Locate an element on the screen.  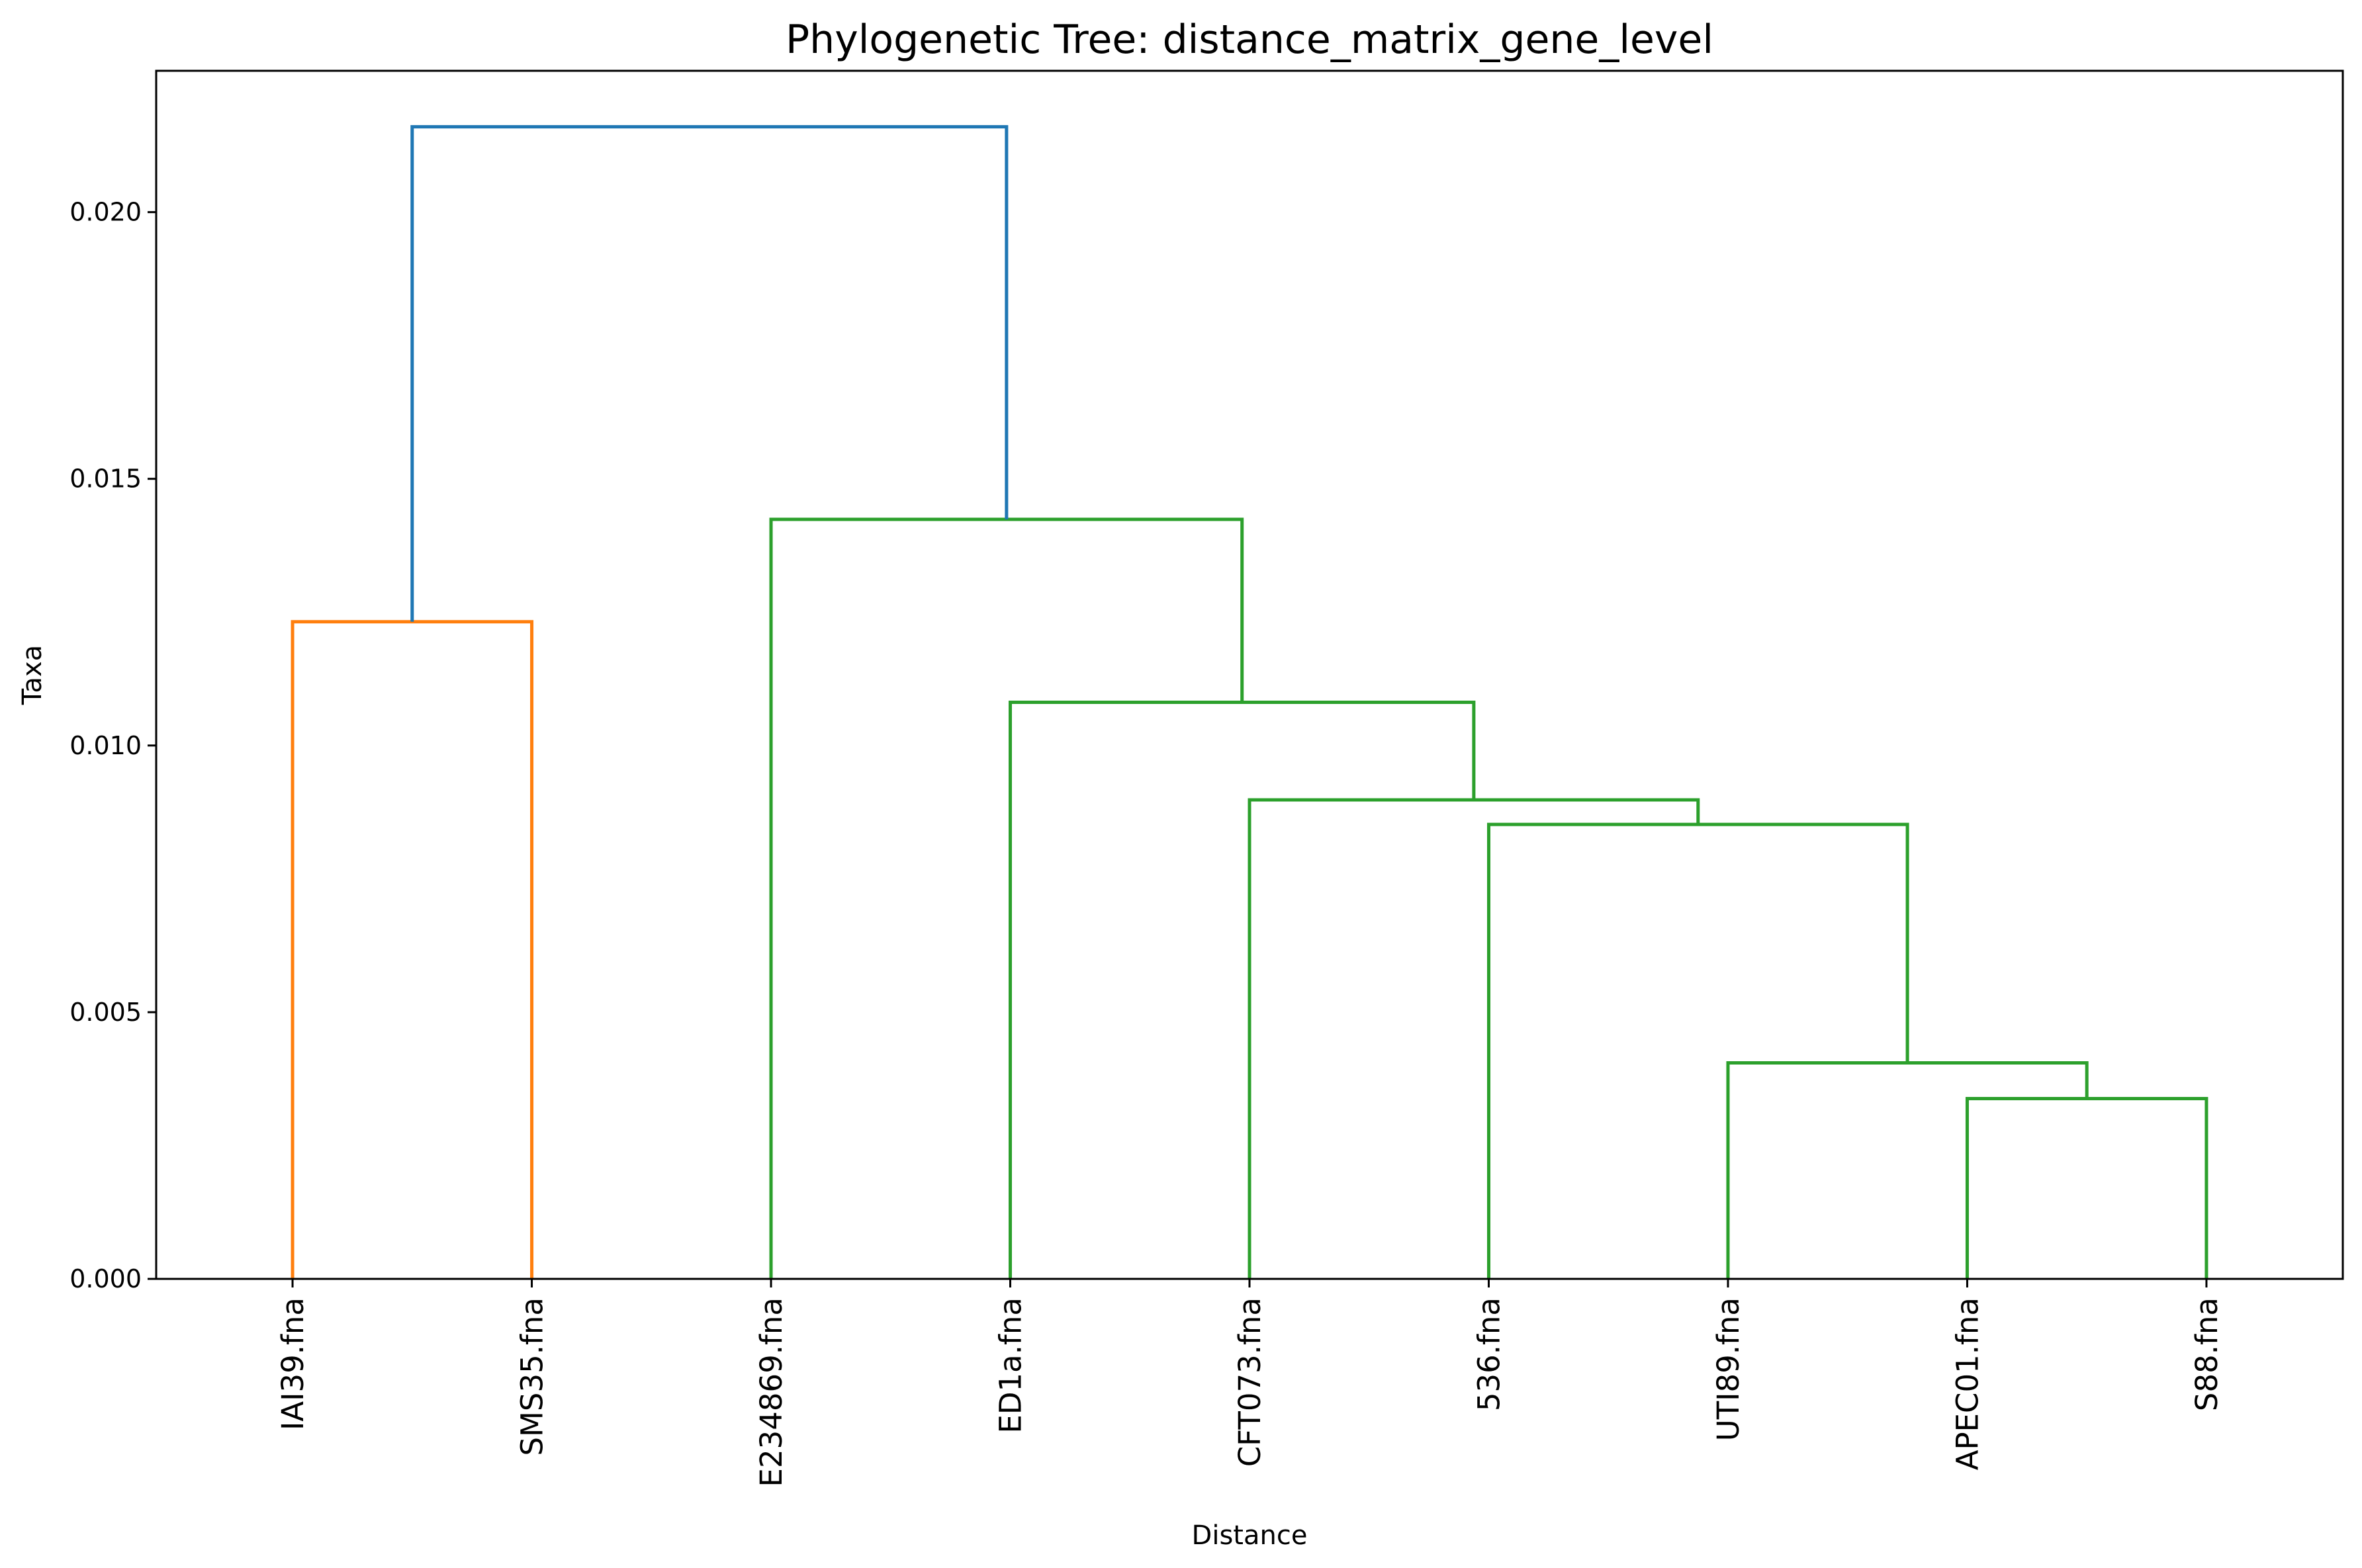
dendrogram-link-m4 is located at coordinates (1474, 1039).